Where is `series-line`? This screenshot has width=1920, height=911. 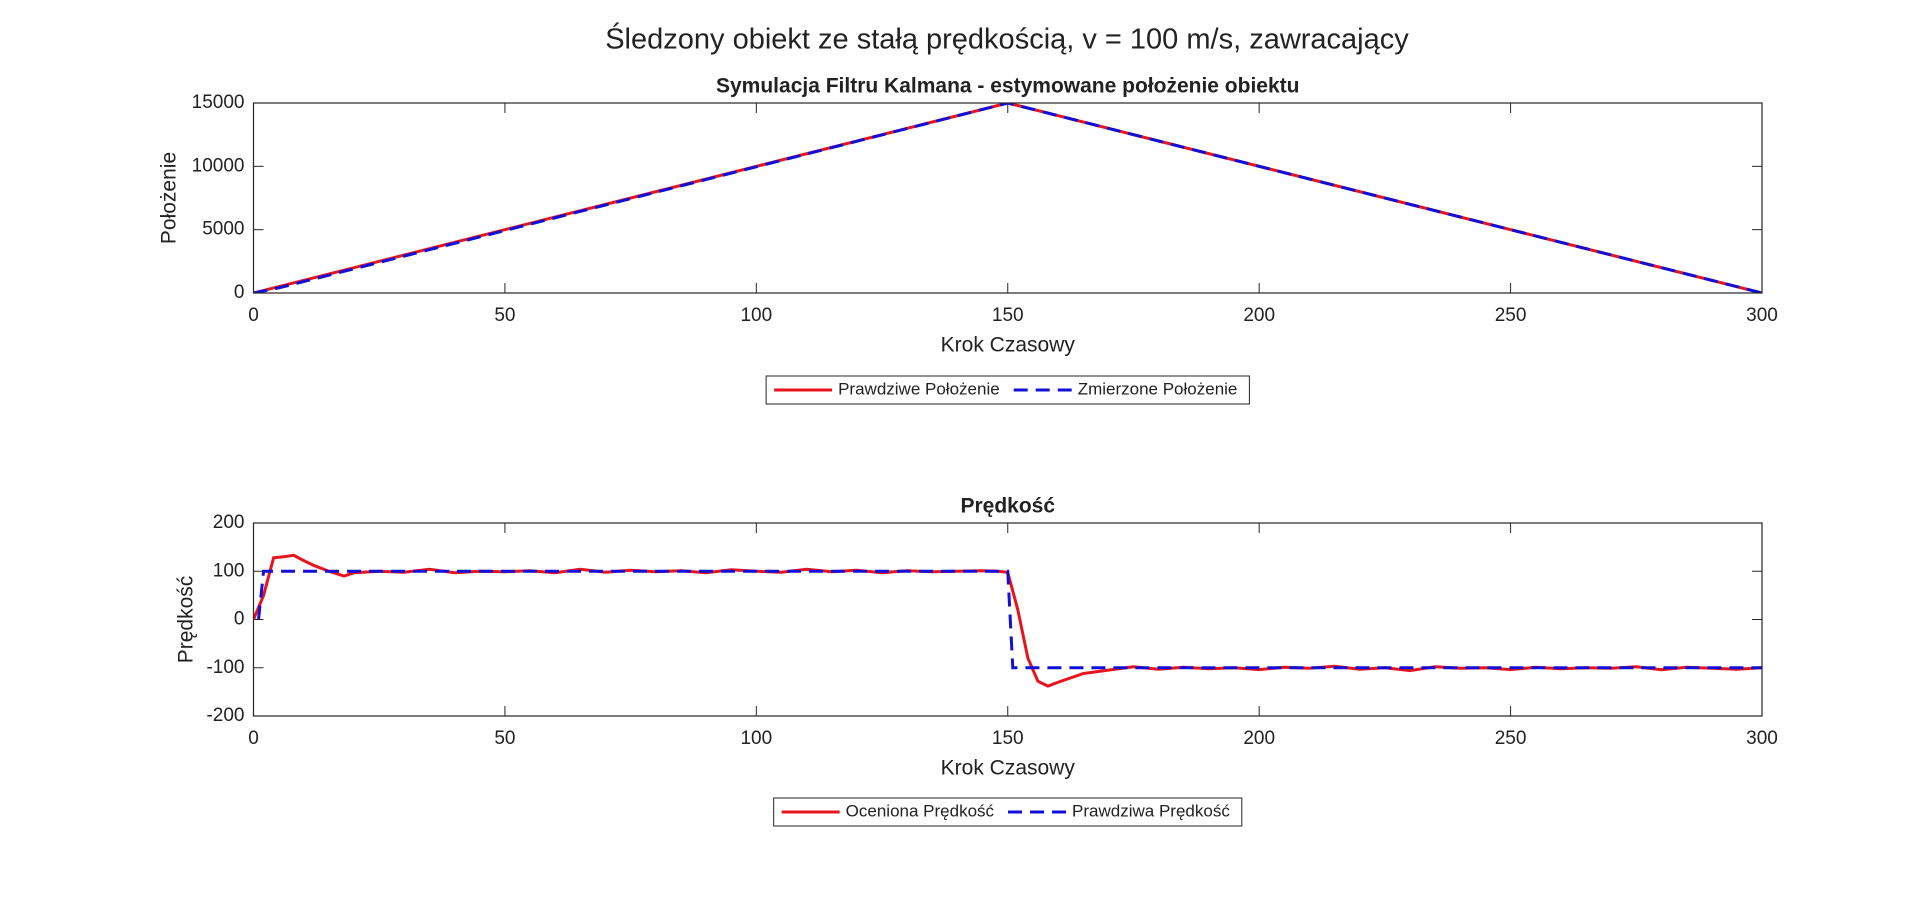 series-line is located at coordinates (1009, 619).